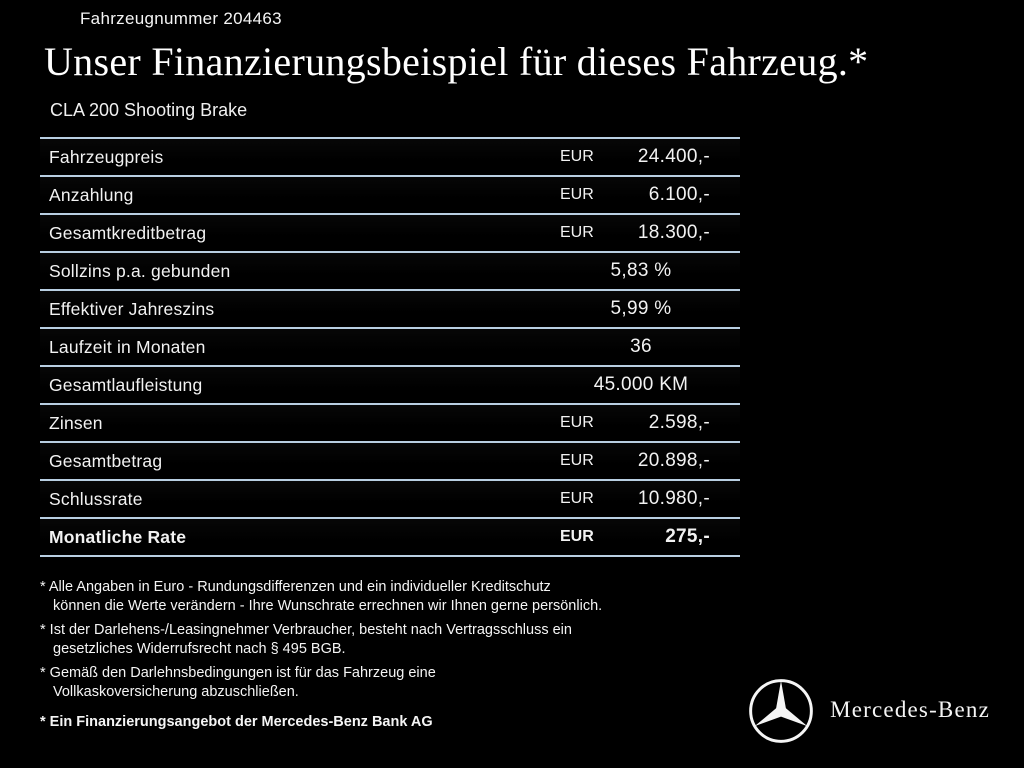  Describe the element at coordinates (641, 384) in the screenshot. I see `row-value: 45.000 KM` at that location.